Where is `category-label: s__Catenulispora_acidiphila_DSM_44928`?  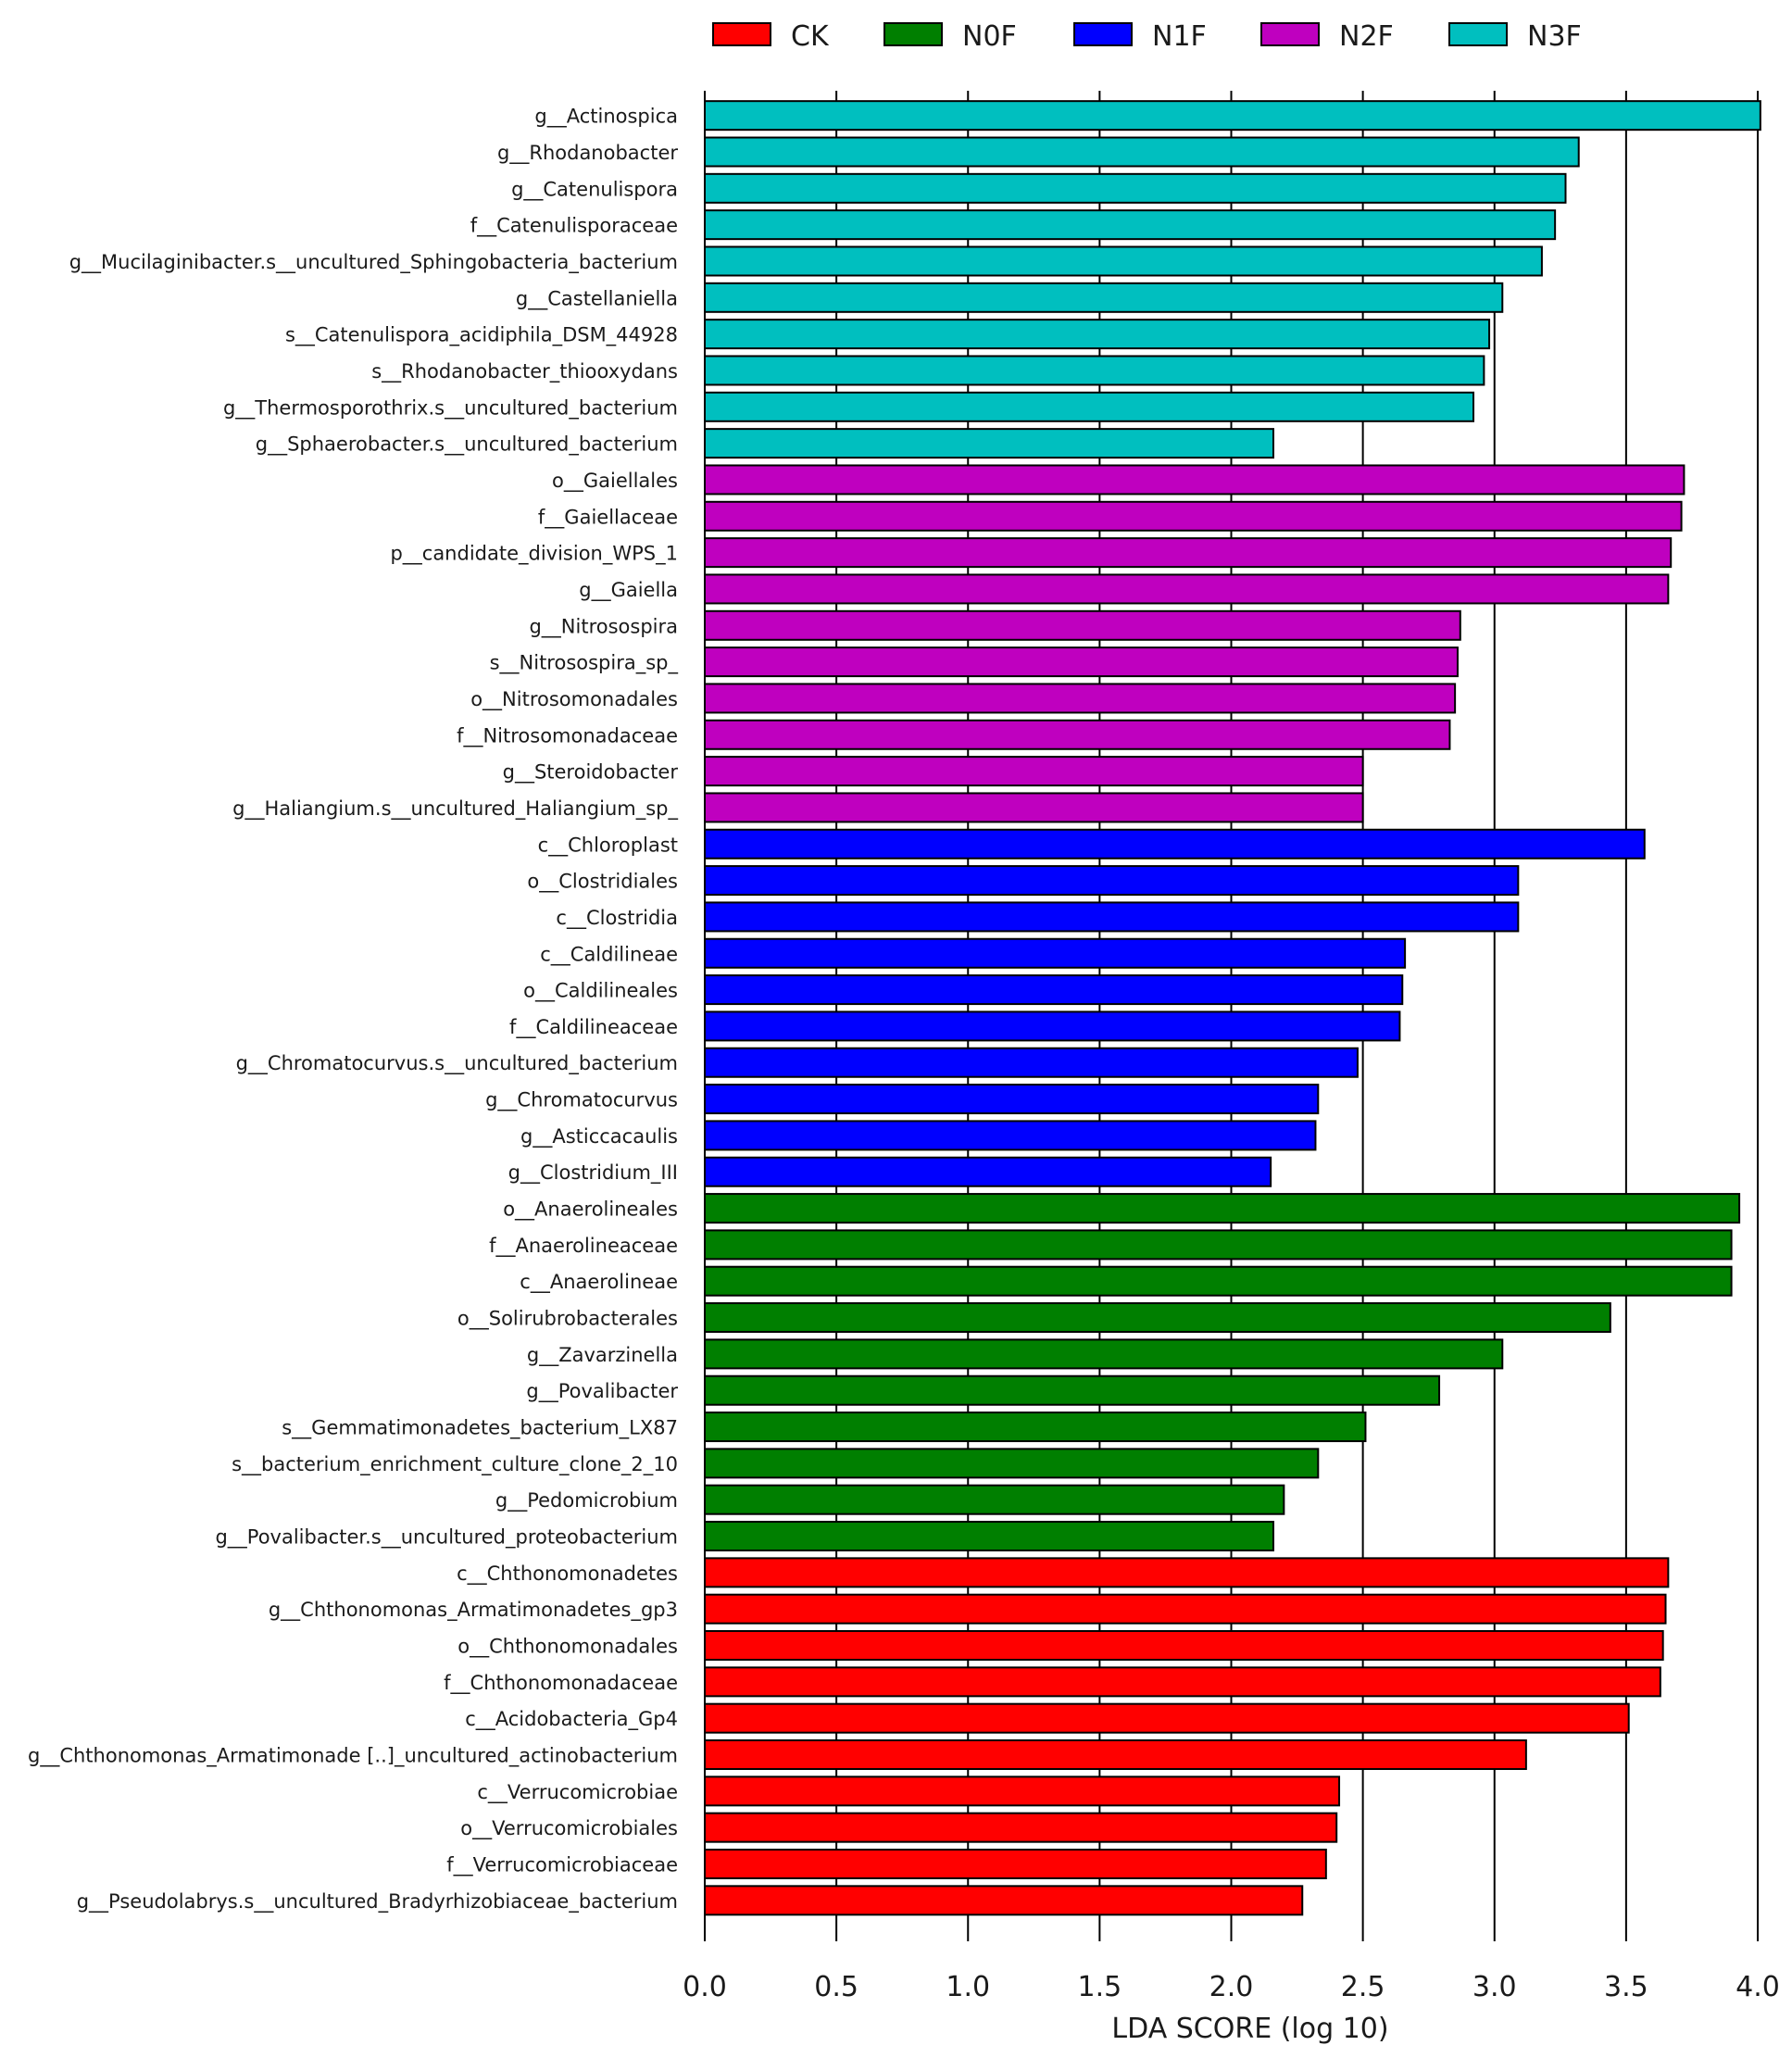
category-label: s__Catenulispora_acidiphila_DSM_44928 is located at coordinates (482, 335).